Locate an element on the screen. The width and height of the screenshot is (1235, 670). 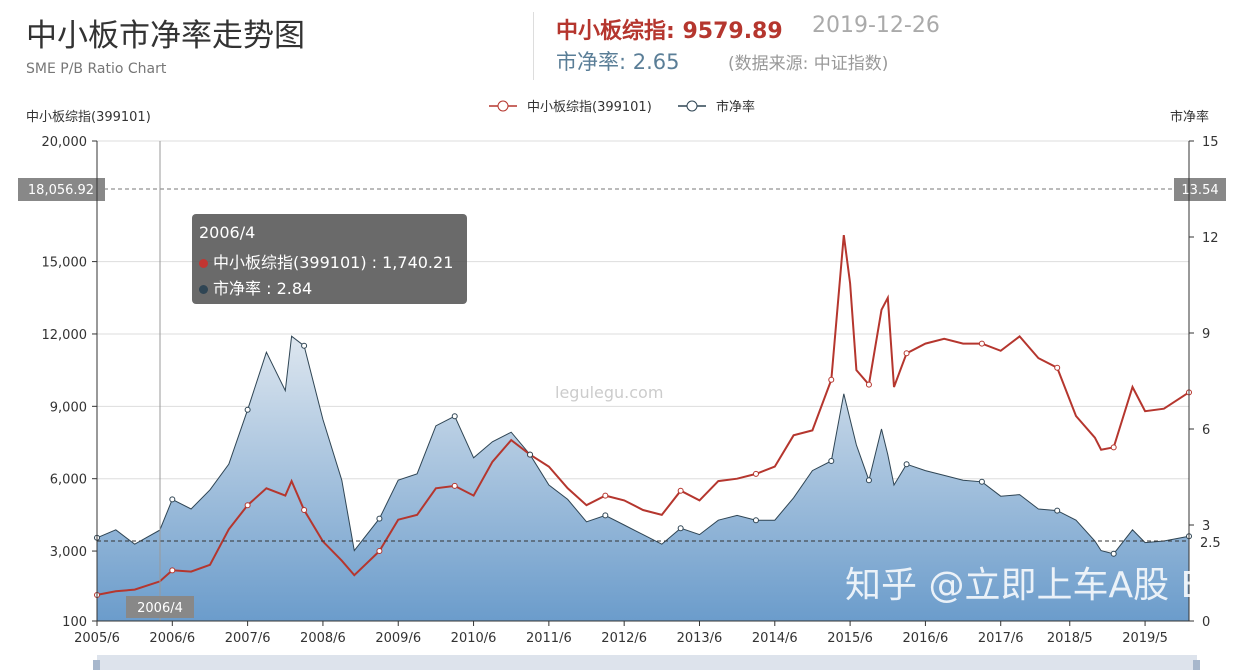
zhihu-watermark: 知乎 @立即上车A股 E is located at coordinates (1024, 585).